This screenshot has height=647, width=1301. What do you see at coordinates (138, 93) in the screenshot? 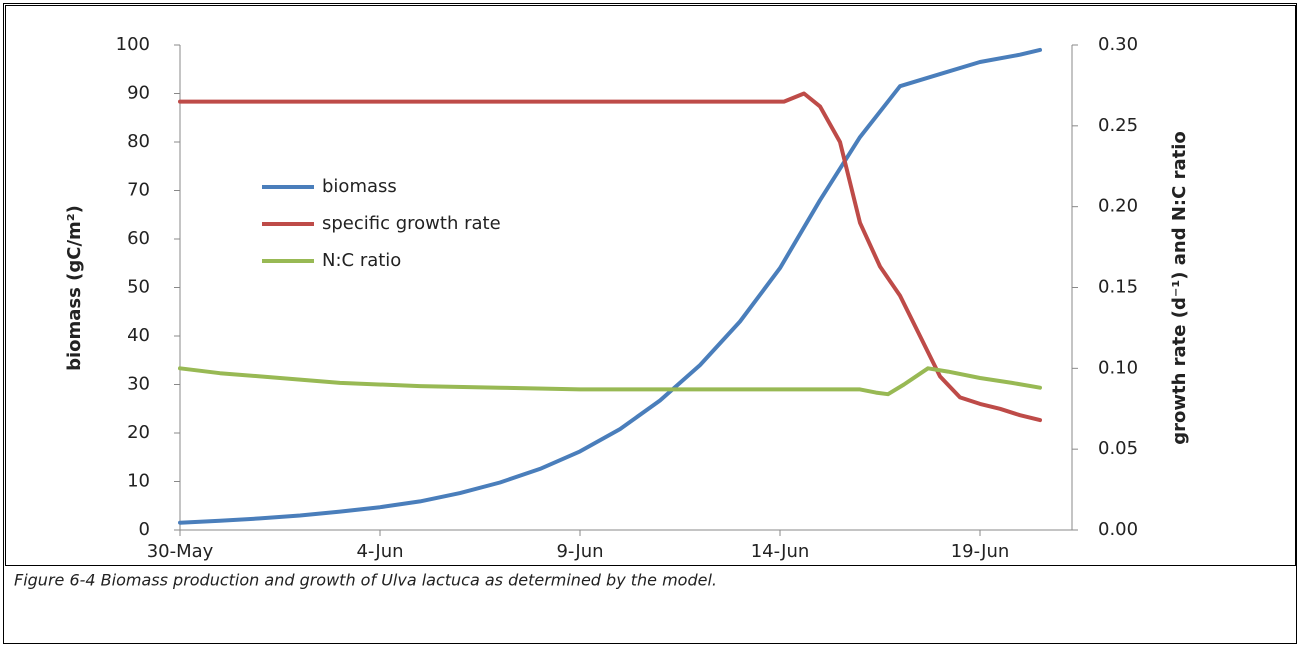
I see `y-tick-label: 90` at bounding box center [138, 93].